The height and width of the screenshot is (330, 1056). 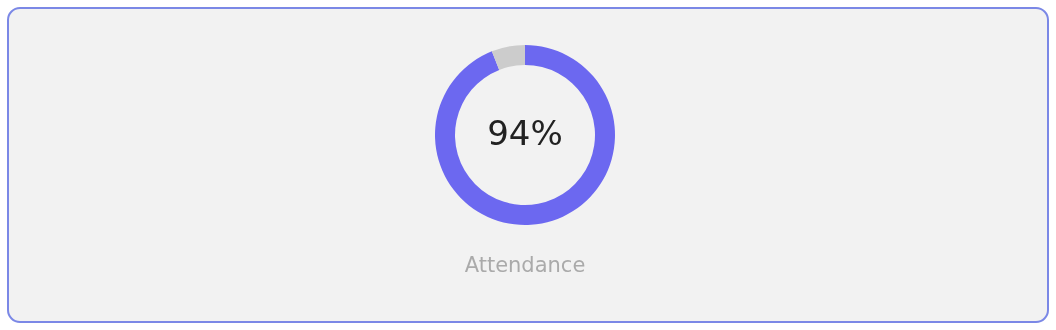 I want to click on text: Attendance, so click(x=525, y=265).